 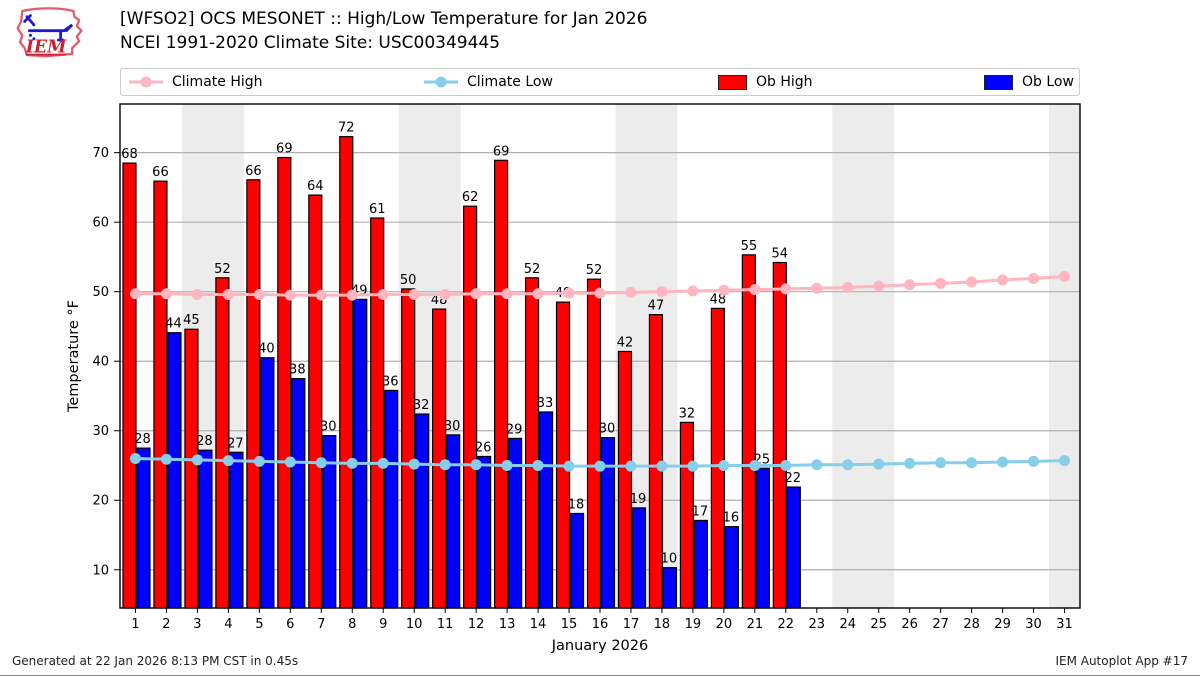 I want to click on ob-high-label-day-9: 61, so click(x=377, y=209).